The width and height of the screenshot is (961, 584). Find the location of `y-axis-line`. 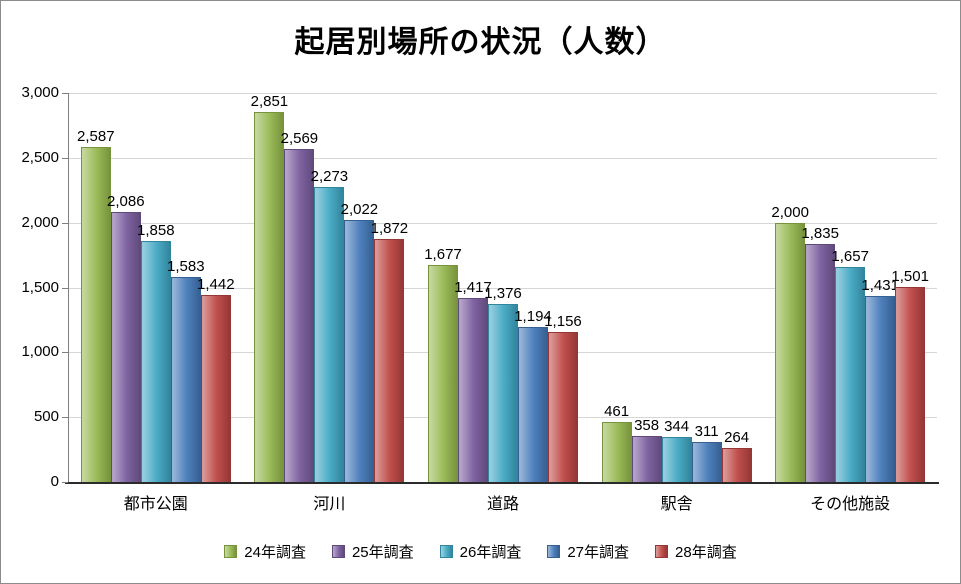

y-axis-line is located at coordinates (68, 288).